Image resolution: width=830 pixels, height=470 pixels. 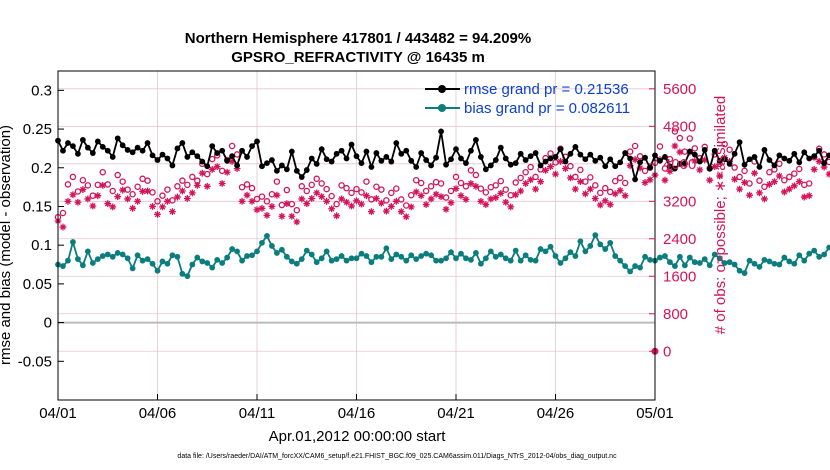 I want to click on x-tick-label: 05/01, so click(x=655, y=413).